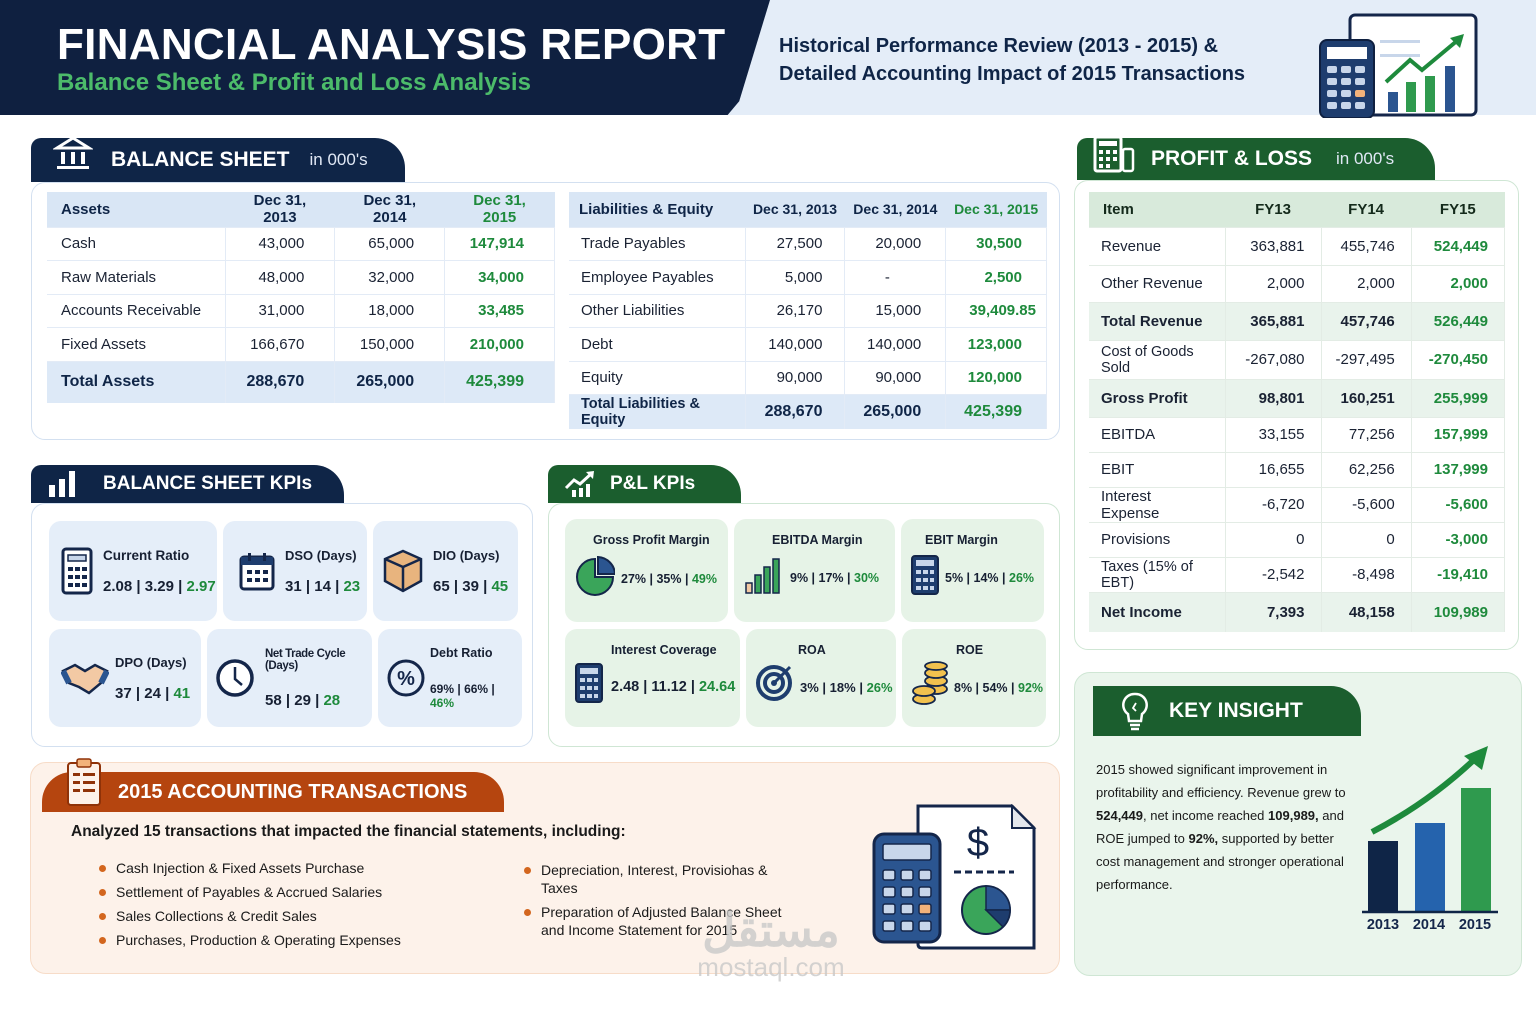 The height and width of the screenshot is (1024, 1536). What do you see at coordinates (1157, 469) in the screenshot?
I see `row-label: EBIT` at bounding box center [1157, 469].